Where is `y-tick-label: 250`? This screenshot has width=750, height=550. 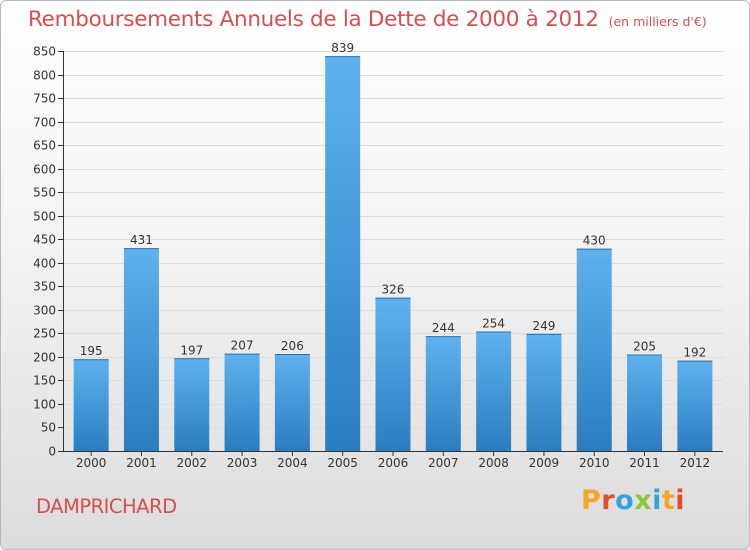 y-tick-label: 250 is located at coordinates (44, 334).